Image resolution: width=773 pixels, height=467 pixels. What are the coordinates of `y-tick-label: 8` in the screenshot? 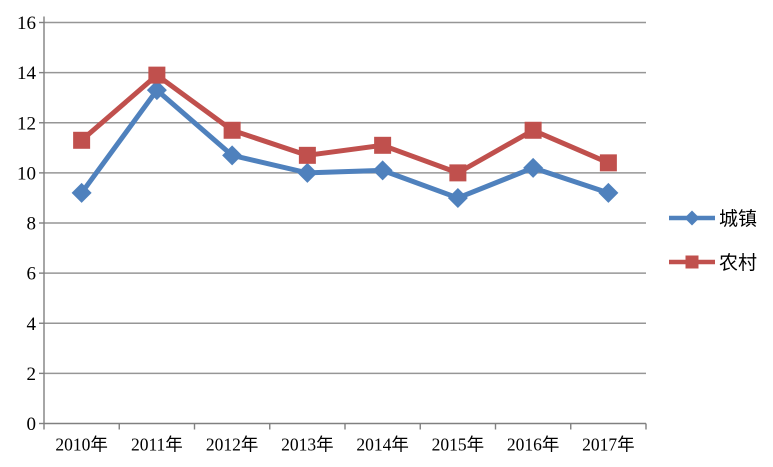 It's located at (32, 224).